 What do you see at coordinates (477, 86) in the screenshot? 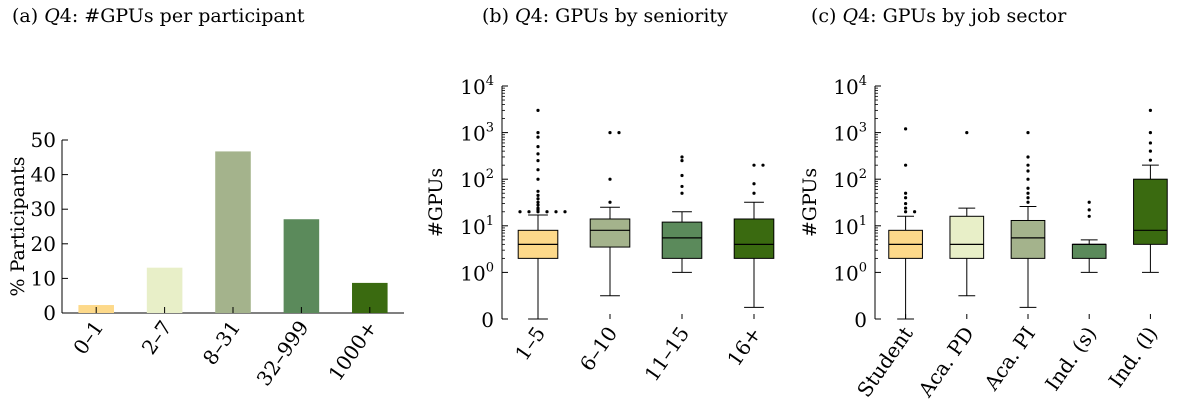
I see `y-tick-label: 10⁴` at bounding box center [477, 86].